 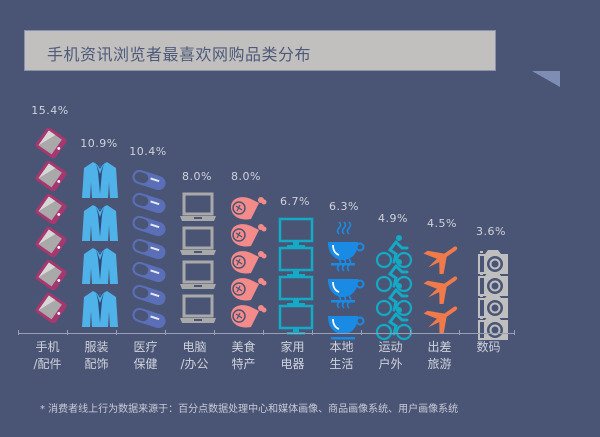 What do you see at coordinates (390, 364) in the screenshot?
I see `category-label-line2: 户外` at bounding box center [390, 364].